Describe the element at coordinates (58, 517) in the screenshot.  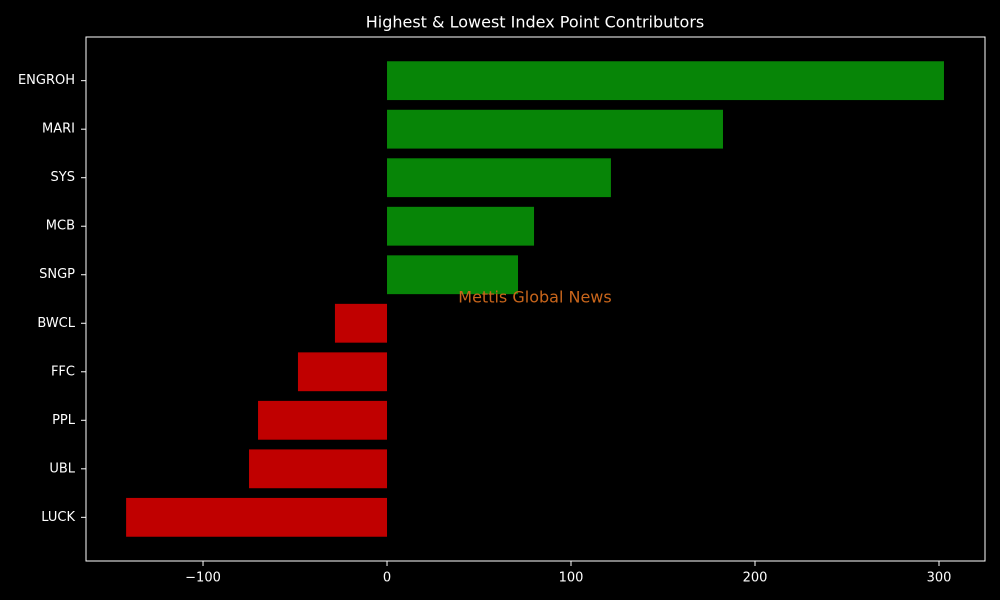
I see `y-tick-label: LUCK` at that location.